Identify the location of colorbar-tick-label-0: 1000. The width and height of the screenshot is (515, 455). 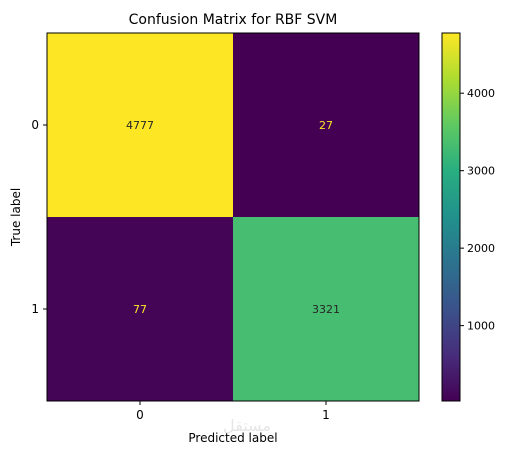
(481, 326).